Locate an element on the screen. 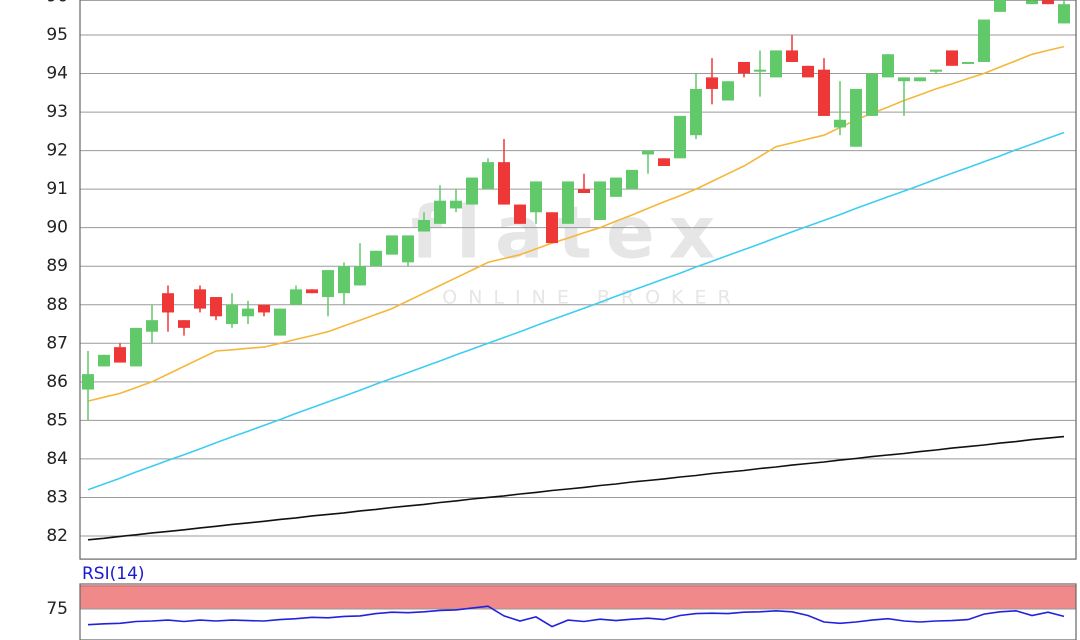 This screenshot has width=1080, height=640. moving-average is located at coordinates (576, 488).